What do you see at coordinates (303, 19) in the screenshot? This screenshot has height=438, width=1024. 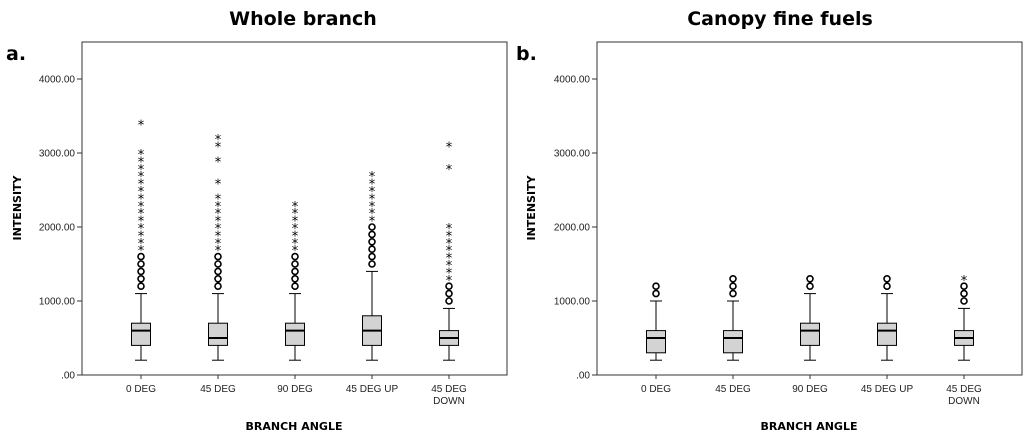 I see `chart-title: Whole branch` at bounding box center [303, 19].